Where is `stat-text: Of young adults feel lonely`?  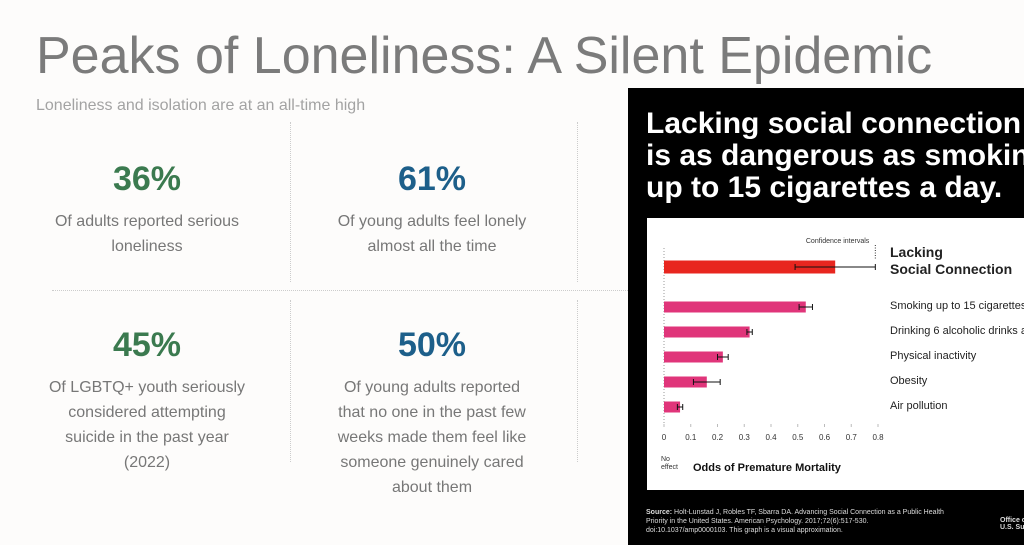
stat-text: Of young adults feel lonely is located at coordinates (432, 221).